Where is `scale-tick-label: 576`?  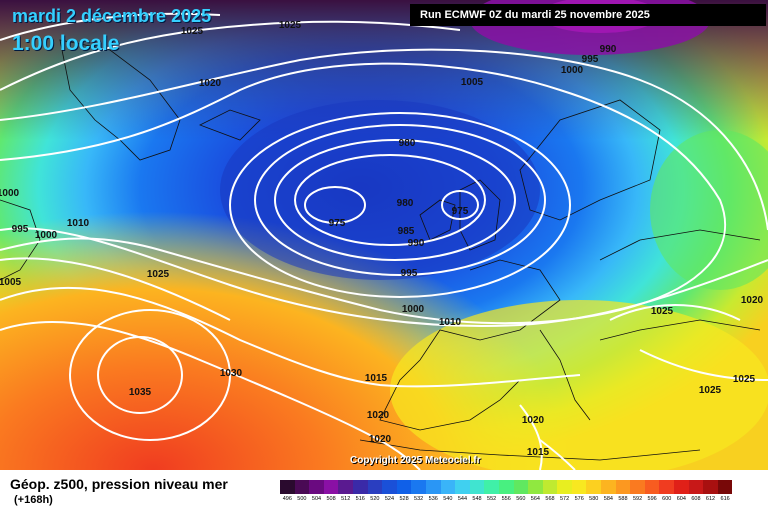 scale-tick-label: 576 is located at coordinates (579, 499).